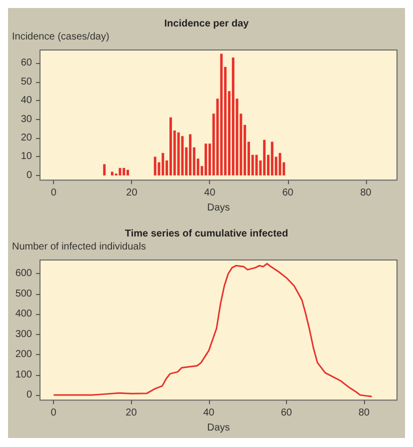  What do you see at coordinates (61, 37) in the screenshot?
I see `y-axis-title: Incidence (cases/day)` at bounding box center [61, 37].